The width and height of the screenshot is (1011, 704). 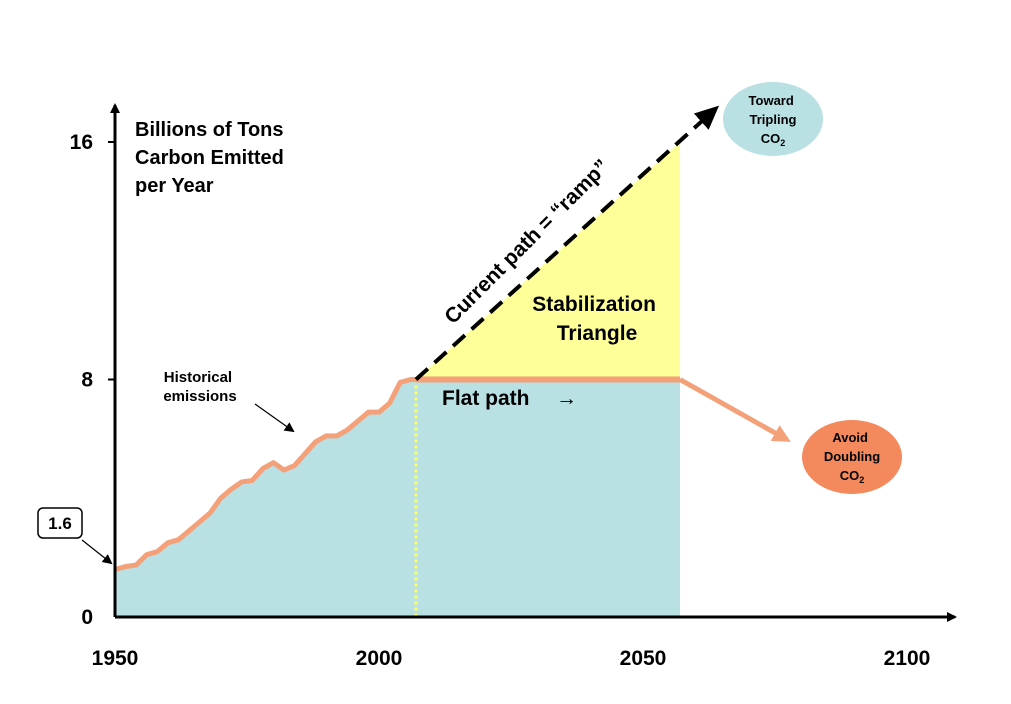 I want to click on toward-tripling-ellipse, so click(x=773, y=119).